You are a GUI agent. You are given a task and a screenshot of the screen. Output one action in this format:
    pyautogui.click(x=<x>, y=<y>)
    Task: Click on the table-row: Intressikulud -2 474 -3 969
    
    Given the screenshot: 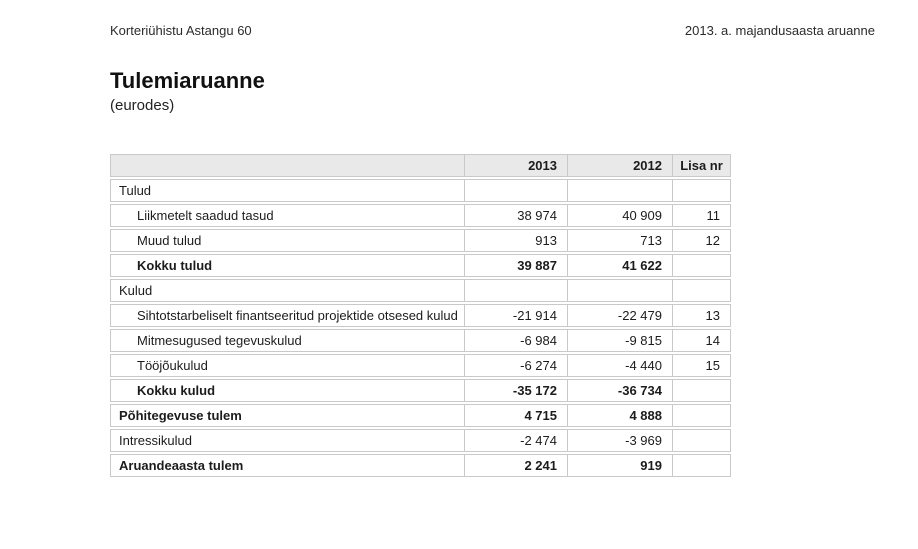 What is the action you would take?
    pyautogui.click(x=420, y=440)
    